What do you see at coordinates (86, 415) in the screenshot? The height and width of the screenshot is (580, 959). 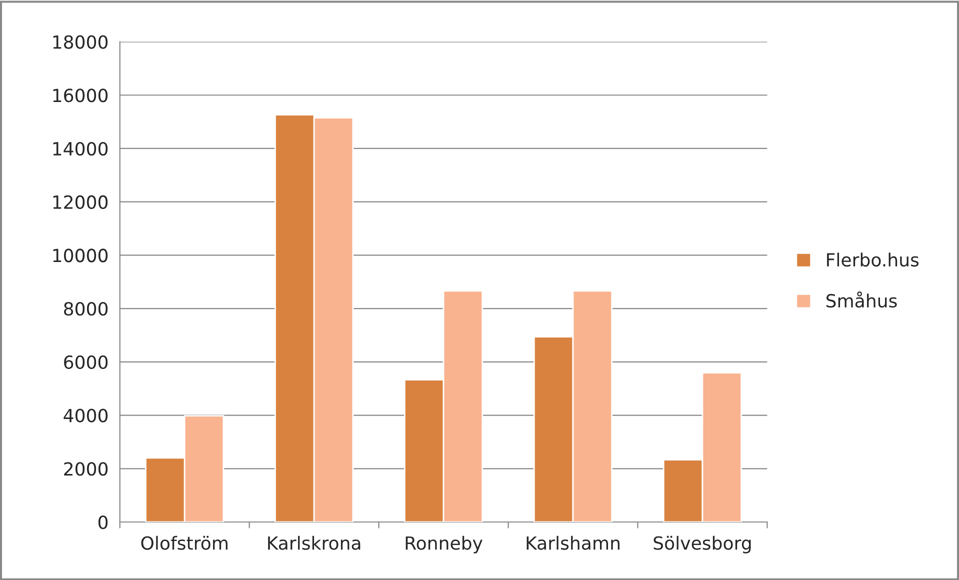 I see `y-tick-label: 4000` at bounding box center [86, 415].